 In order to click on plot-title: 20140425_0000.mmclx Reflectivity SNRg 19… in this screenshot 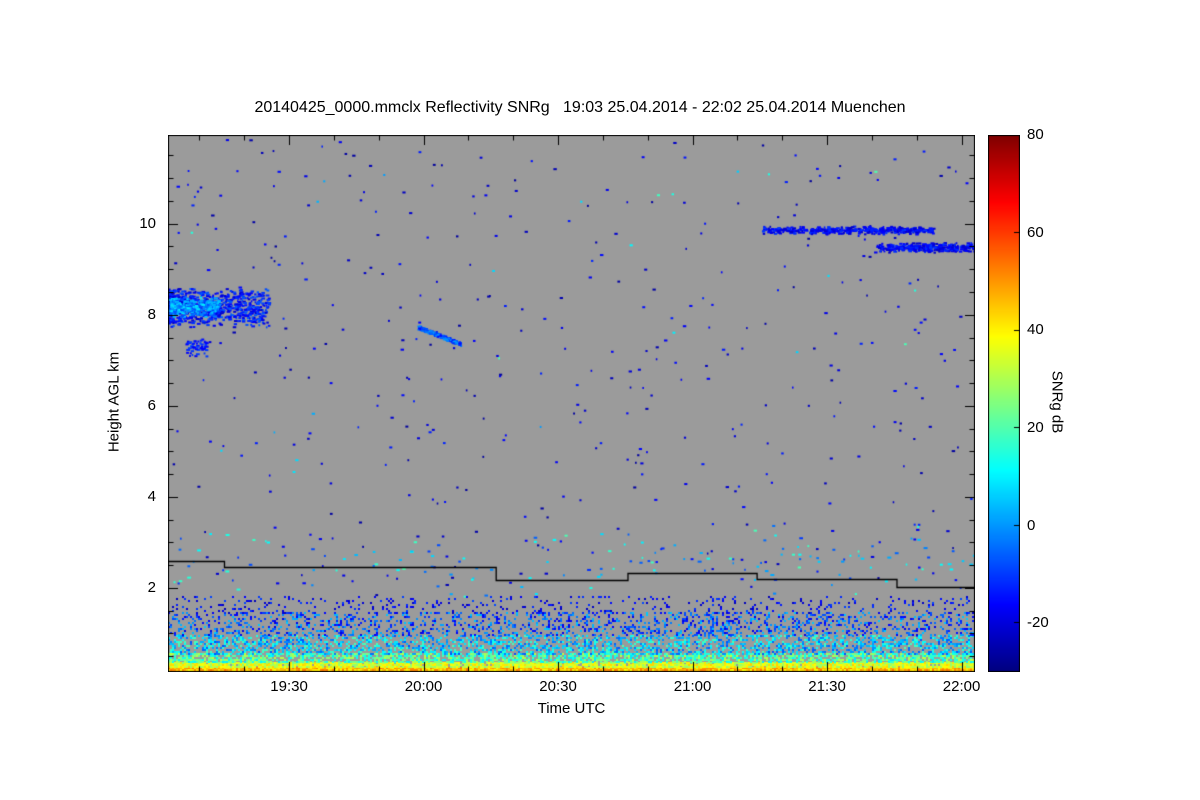, I will do `click(580, 107)`.